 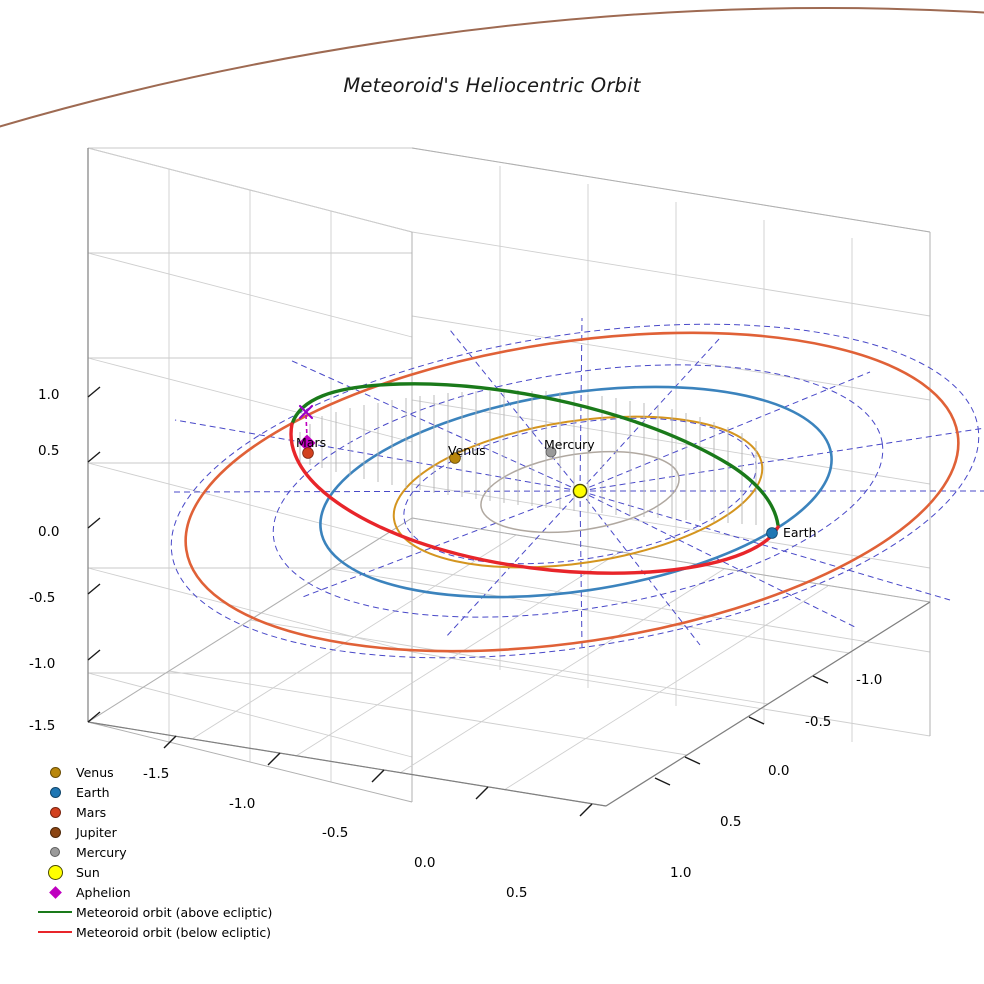 I want to click on legend-item-orbit-above: Meteoroid orbit (above ecliptic), so click(x=159, y=912).